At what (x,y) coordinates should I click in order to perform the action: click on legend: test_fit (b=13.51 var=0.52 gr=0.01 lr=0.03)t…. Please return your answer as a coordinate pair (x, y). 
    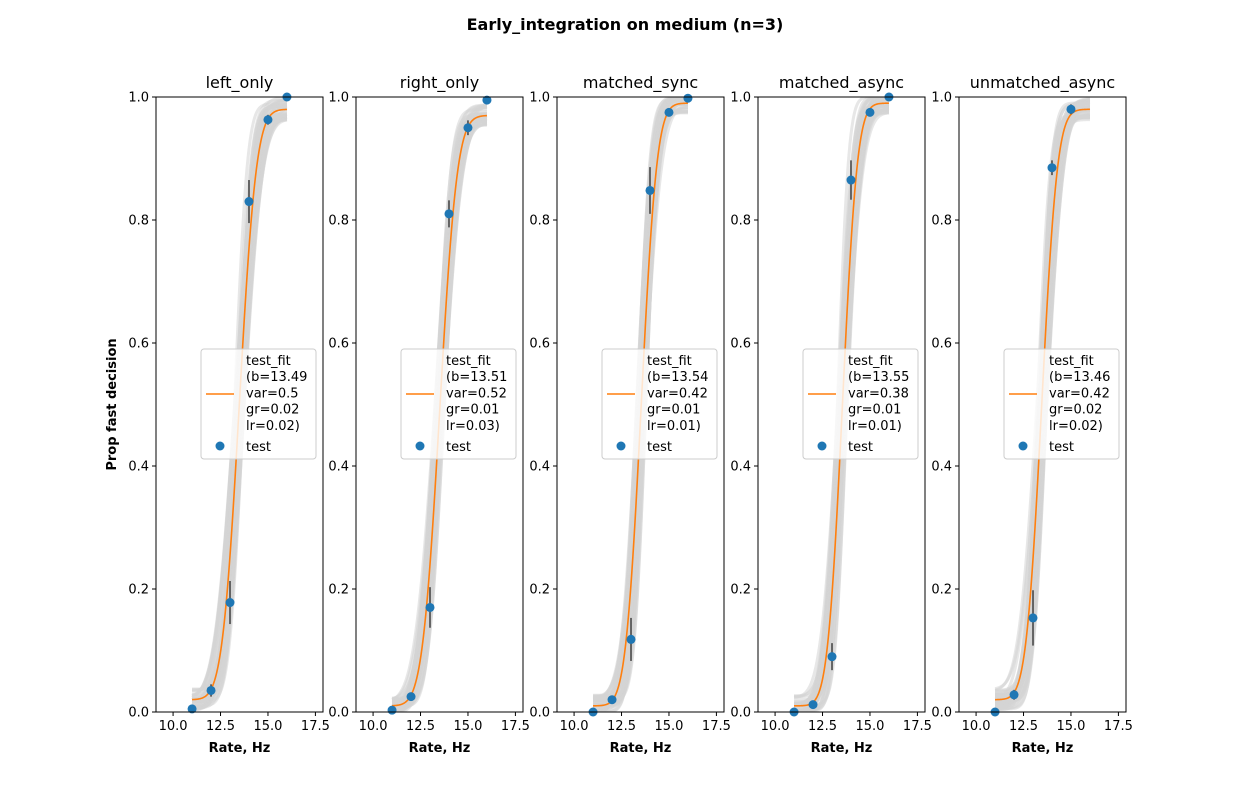
    Looking at the image, I should click on (458, 404).